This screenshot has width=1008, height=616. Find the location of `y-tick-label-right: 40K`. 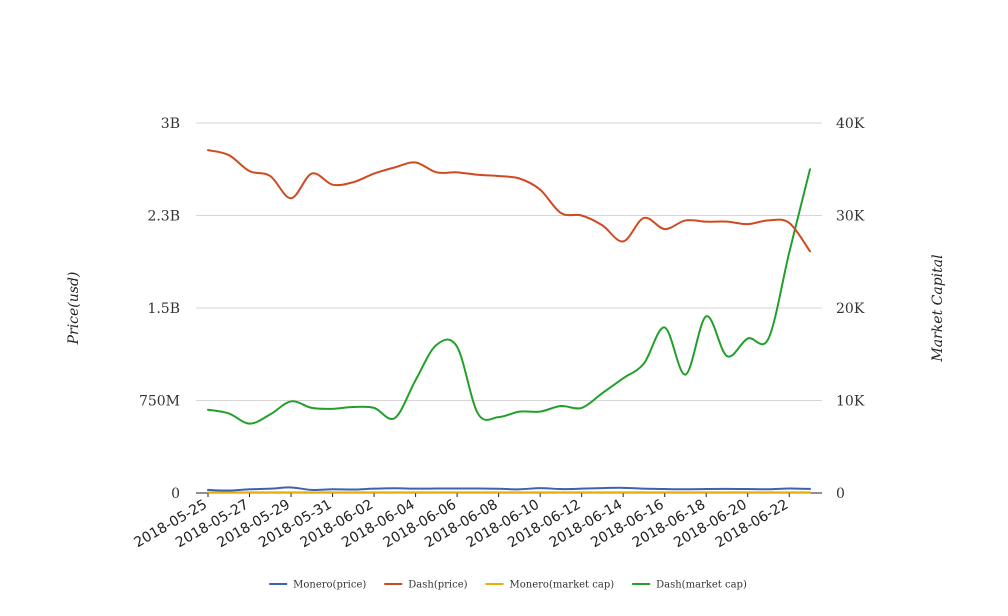

y-tick-label-right: 40K is located at coordinates (850, 124).